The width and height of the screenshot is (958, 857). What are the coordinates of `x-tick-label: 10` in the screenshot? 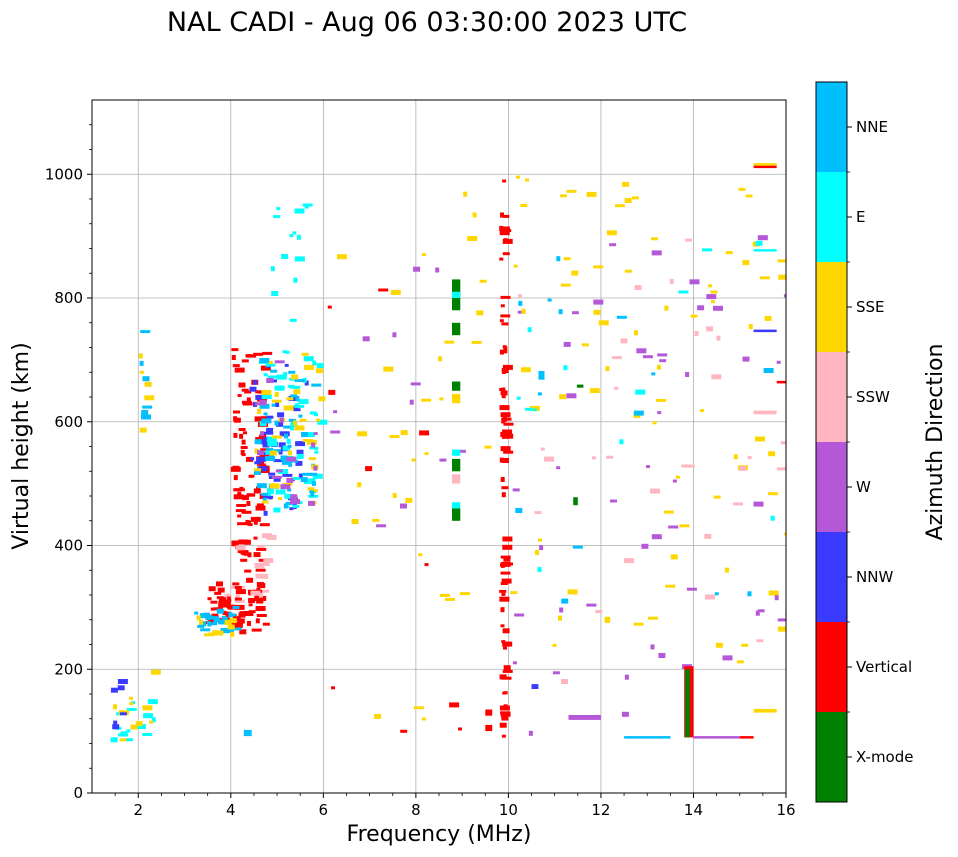 It's located at (508, 810).